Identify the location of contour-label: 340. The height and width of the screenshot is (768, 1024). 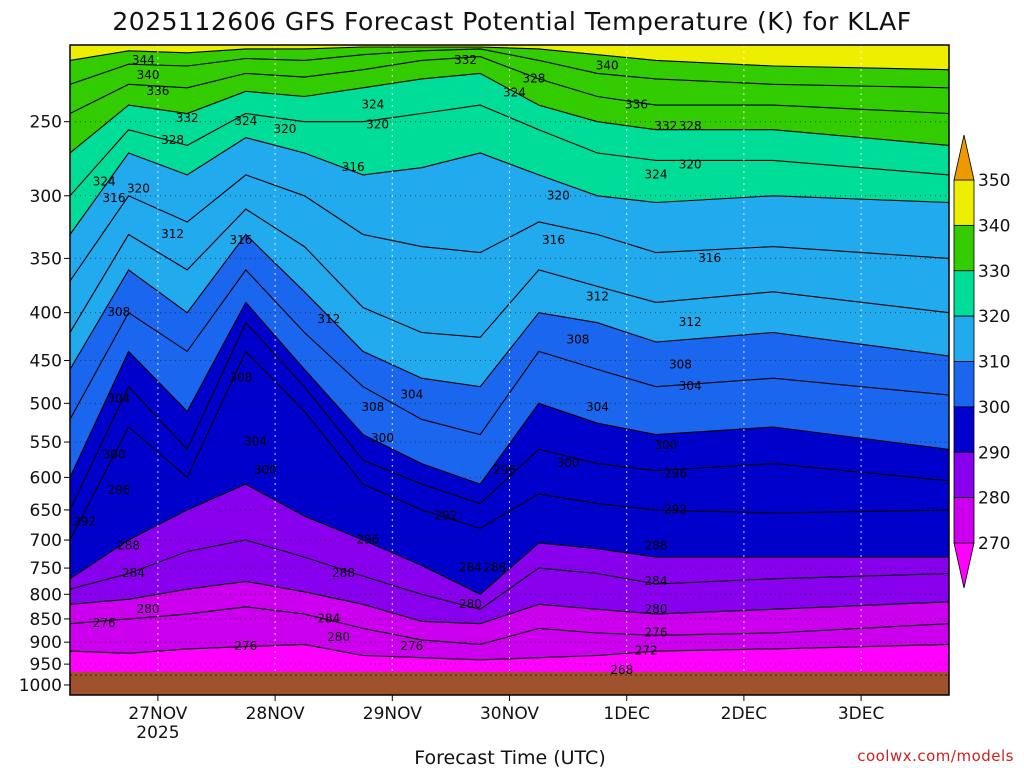
(607, 66).